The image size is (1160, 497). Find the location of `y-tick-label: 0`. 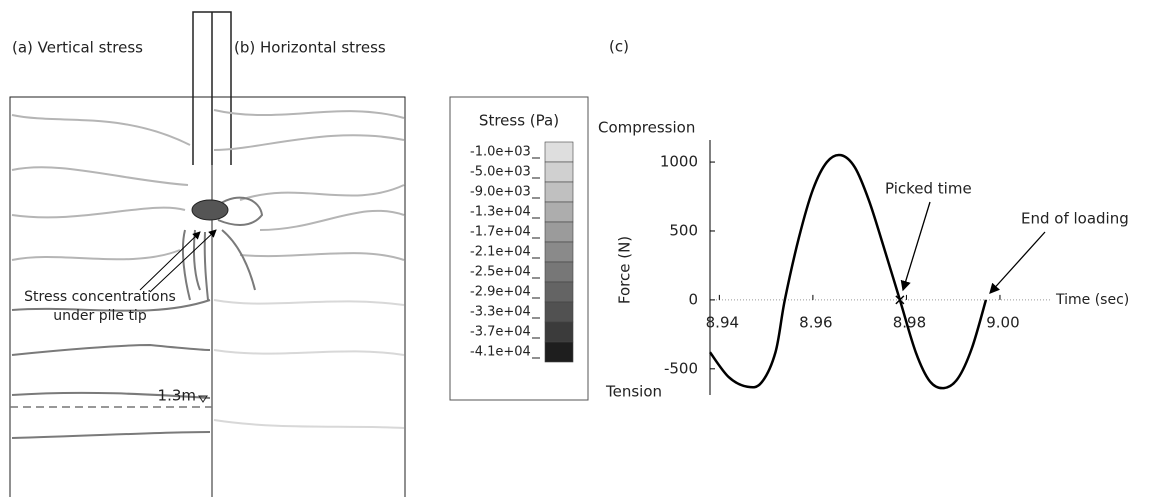

y-tick-label: 0 is located at coordinates (693, 299).